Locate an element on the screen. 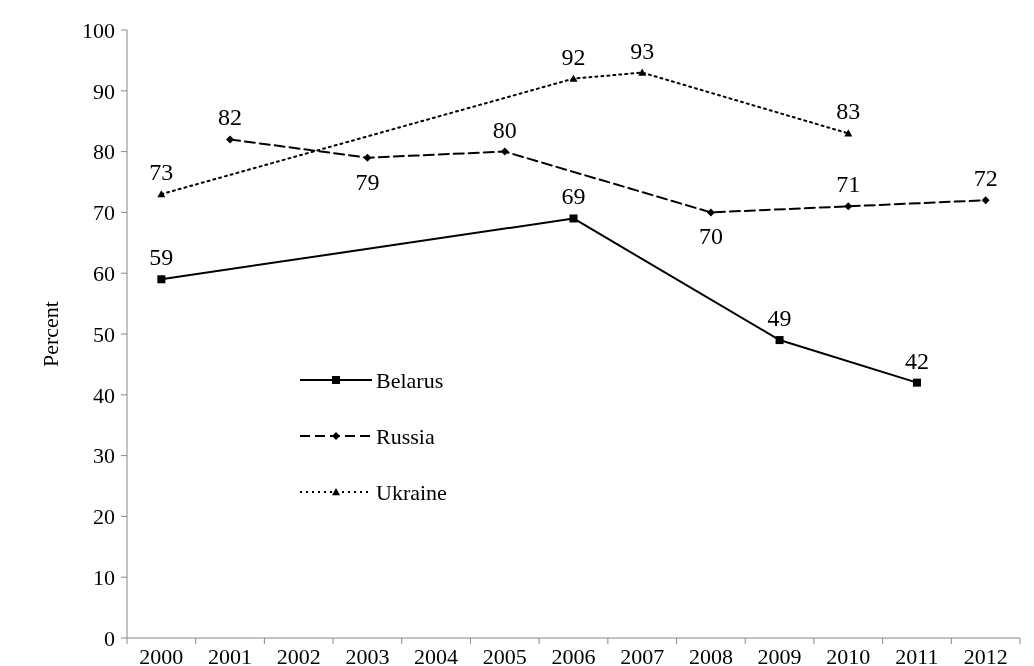 The height and width of the screenshot is (666, 1034). data-label: 93 is located at coordinates (642, 50).